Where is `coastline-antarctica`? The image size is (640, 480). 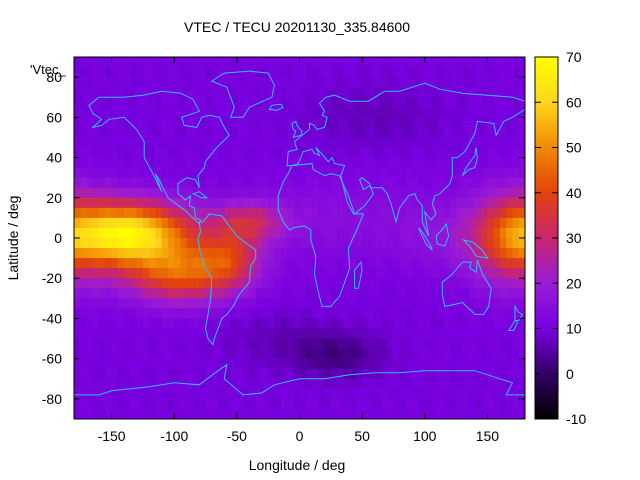 coastline-antarctica is located at coordinates (299, 391).